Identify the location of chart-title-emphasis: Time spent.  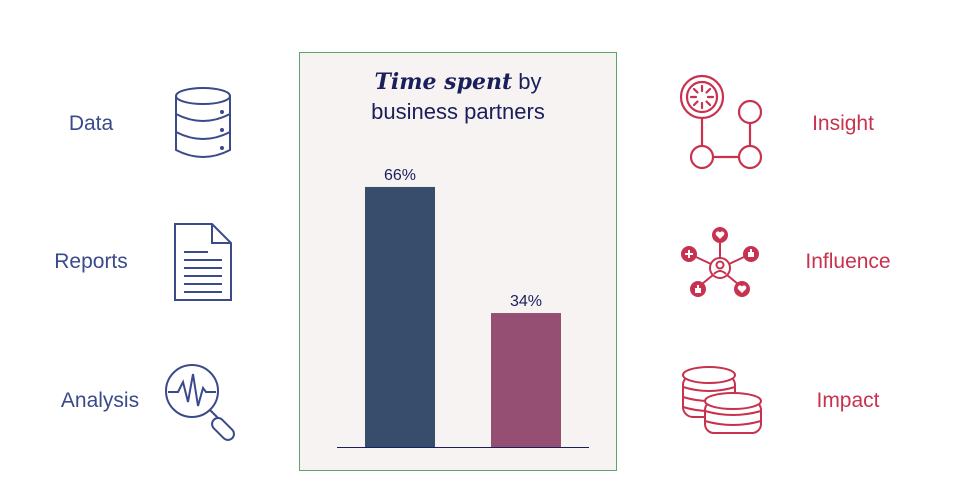
(443, 82).